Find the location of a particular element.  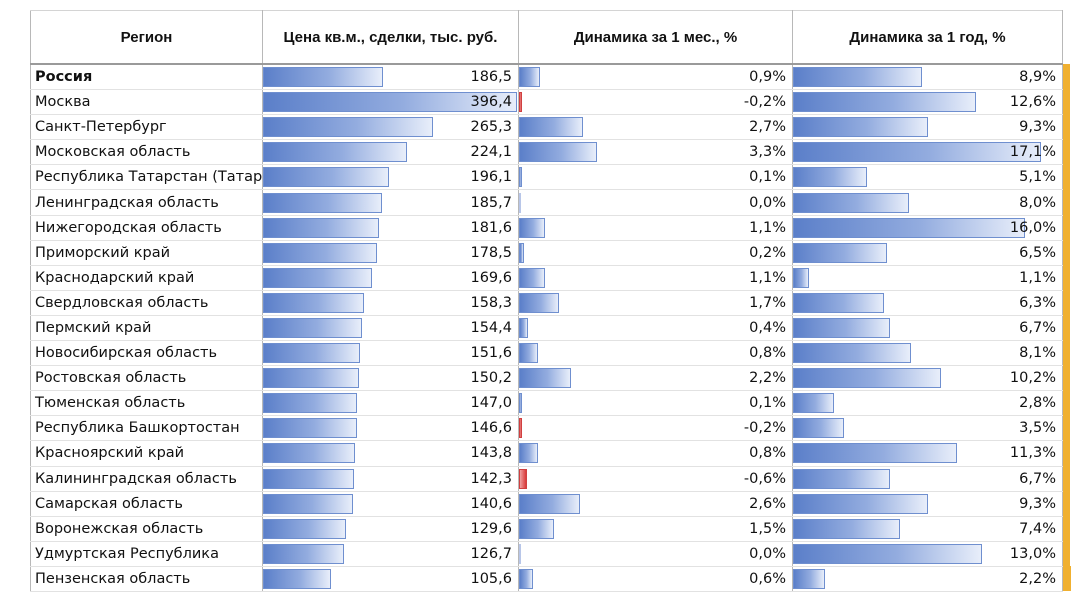

month-dynamics-cell: 2,7% is located at coordinates (655, 127).